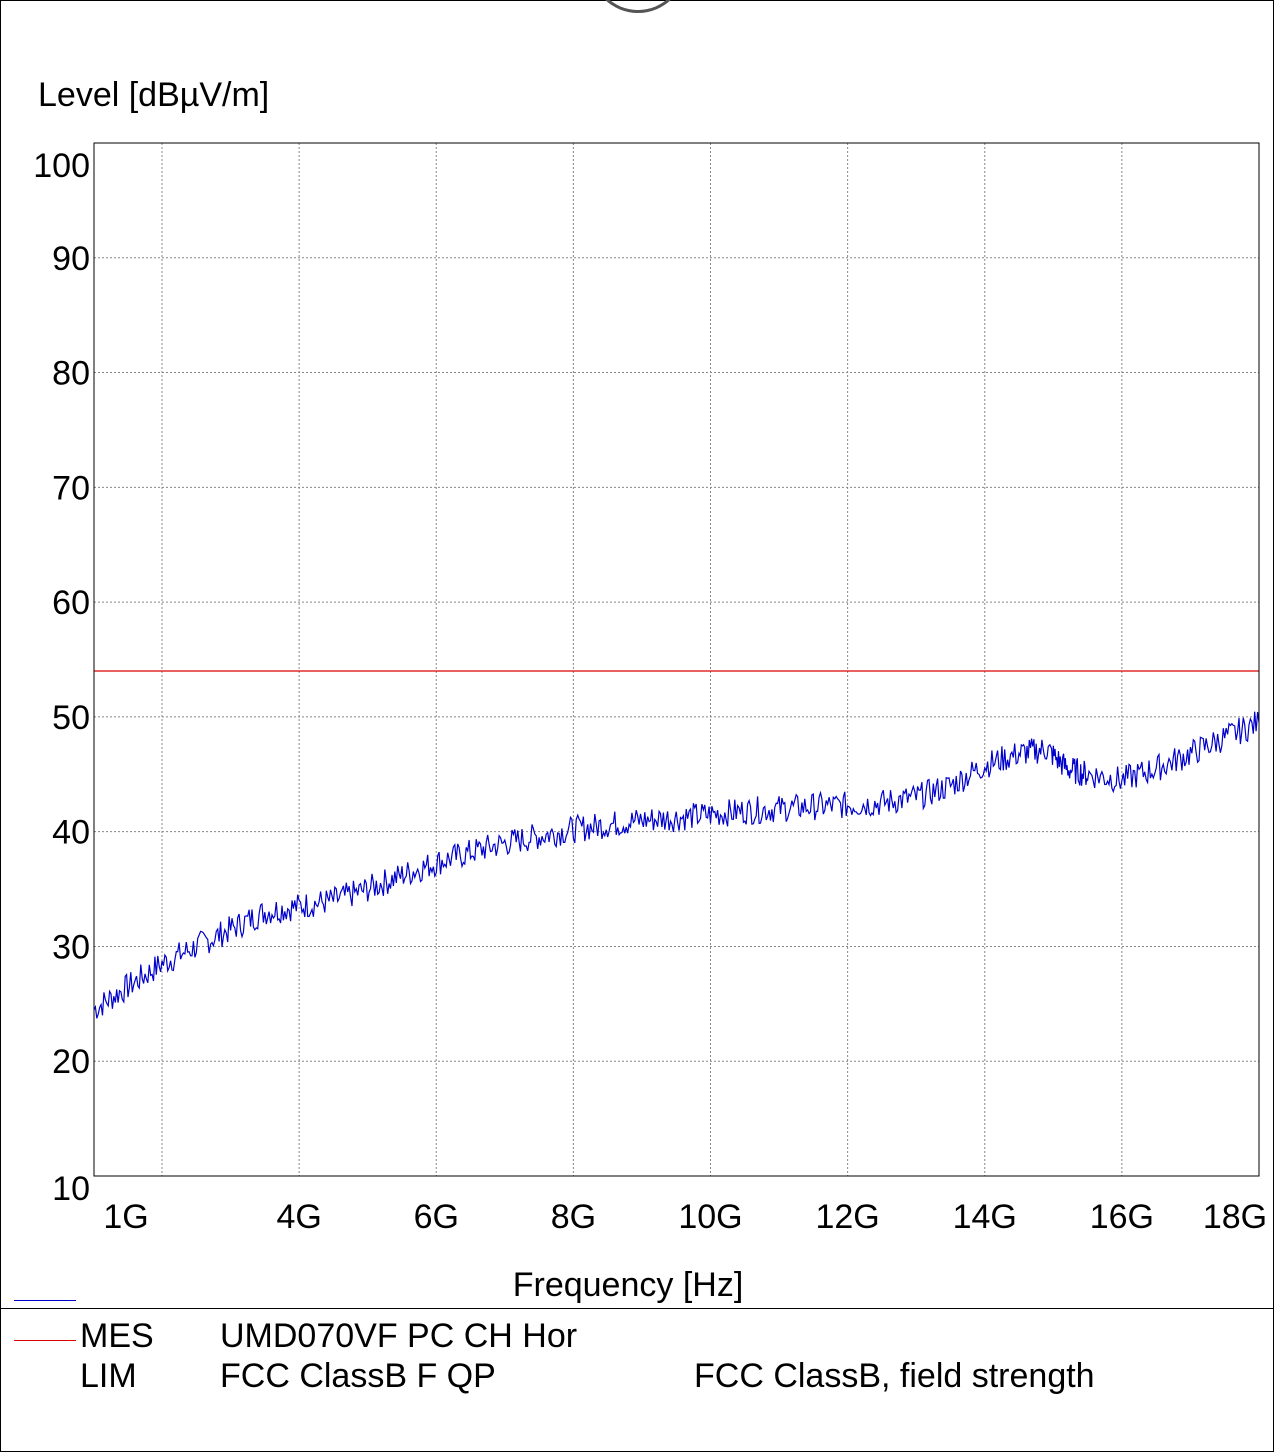 The height and width of the screenshot is (1452, 1274). Describe the element at coordinates (358, 1376) in the screenshot. I see `legend-name-lim: FCC ClassB F QP` at that location.